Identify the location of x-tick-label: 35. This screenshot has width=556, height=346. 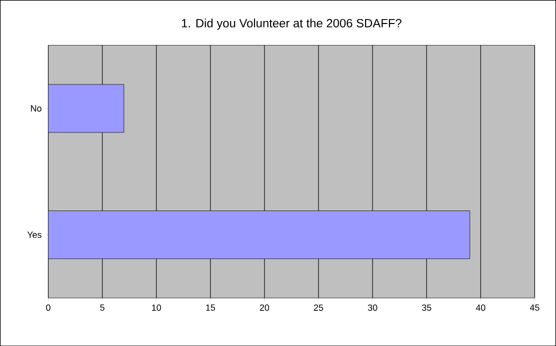
(427, 307).